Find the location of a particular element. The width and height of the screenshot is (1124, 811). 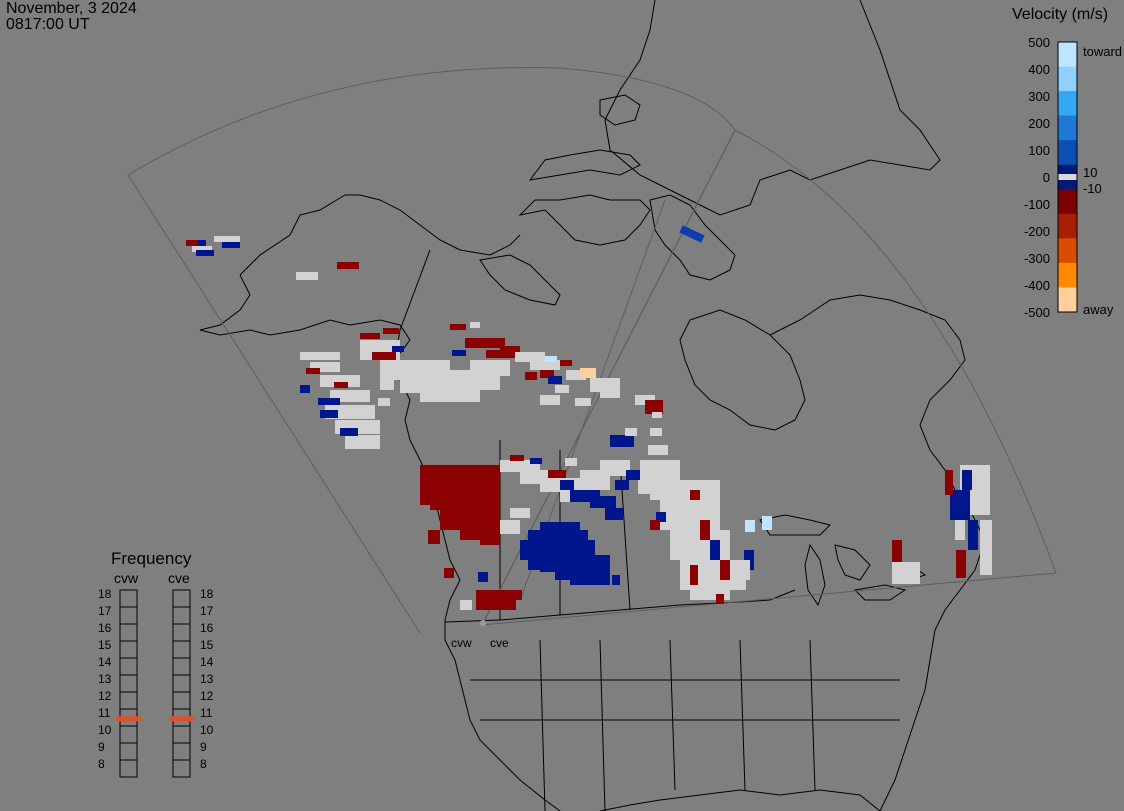

colorbar-zero-band is located at coordinates (1067, 177).